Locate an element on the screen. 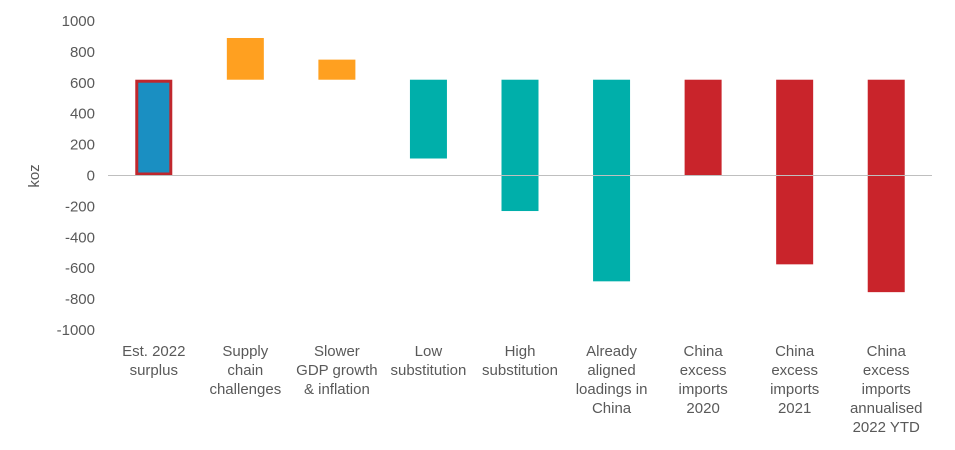 The image size is (955, 450). y-tick-label: 600 is located at coordinates (82, 83).